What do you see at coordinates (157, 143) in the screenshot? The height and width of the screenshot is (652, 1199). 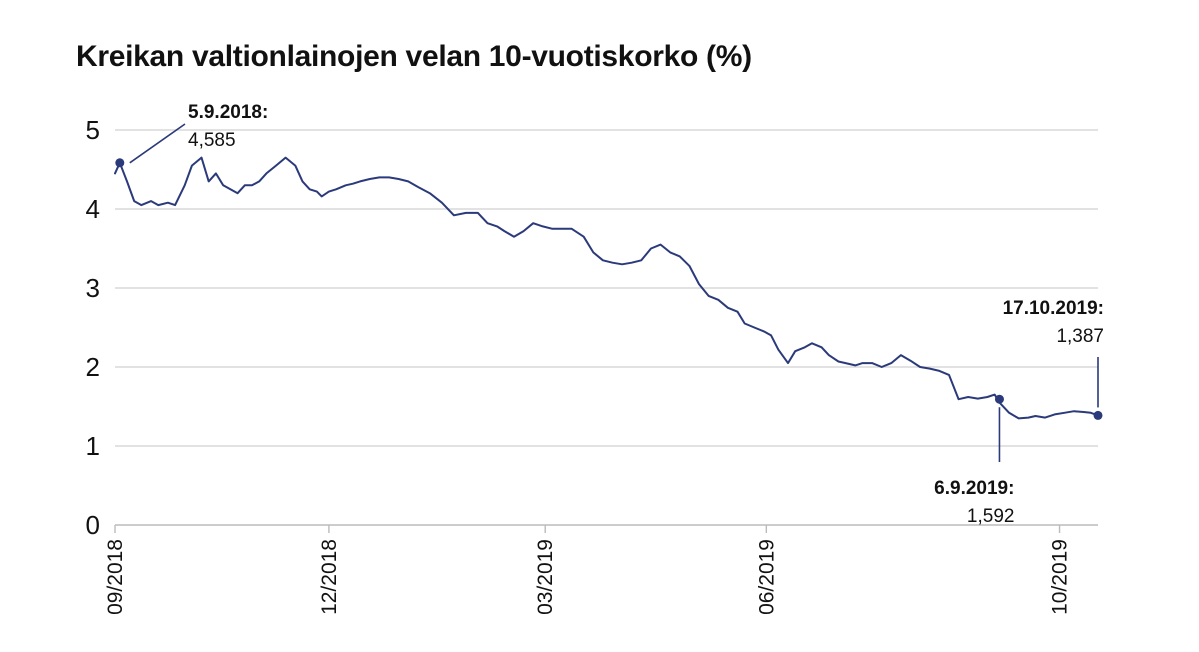 I see `annotation-leader` at bounding box center [157, 143].